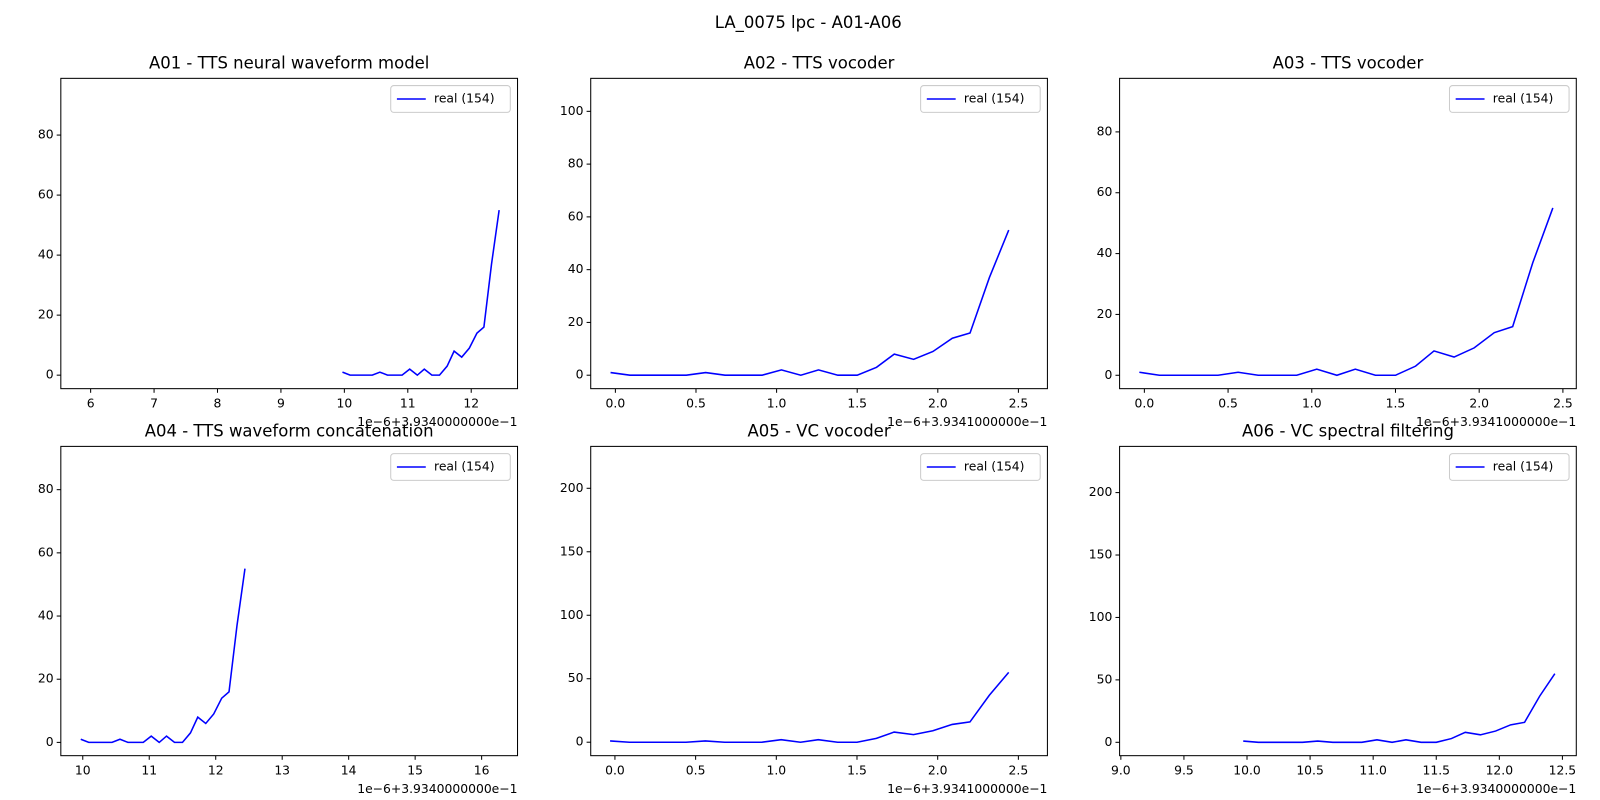 The image size is (1600, 800). Describe the element at coordinates (415, 771) in the screenshot. I see `x-tick-label: 15` at that location.